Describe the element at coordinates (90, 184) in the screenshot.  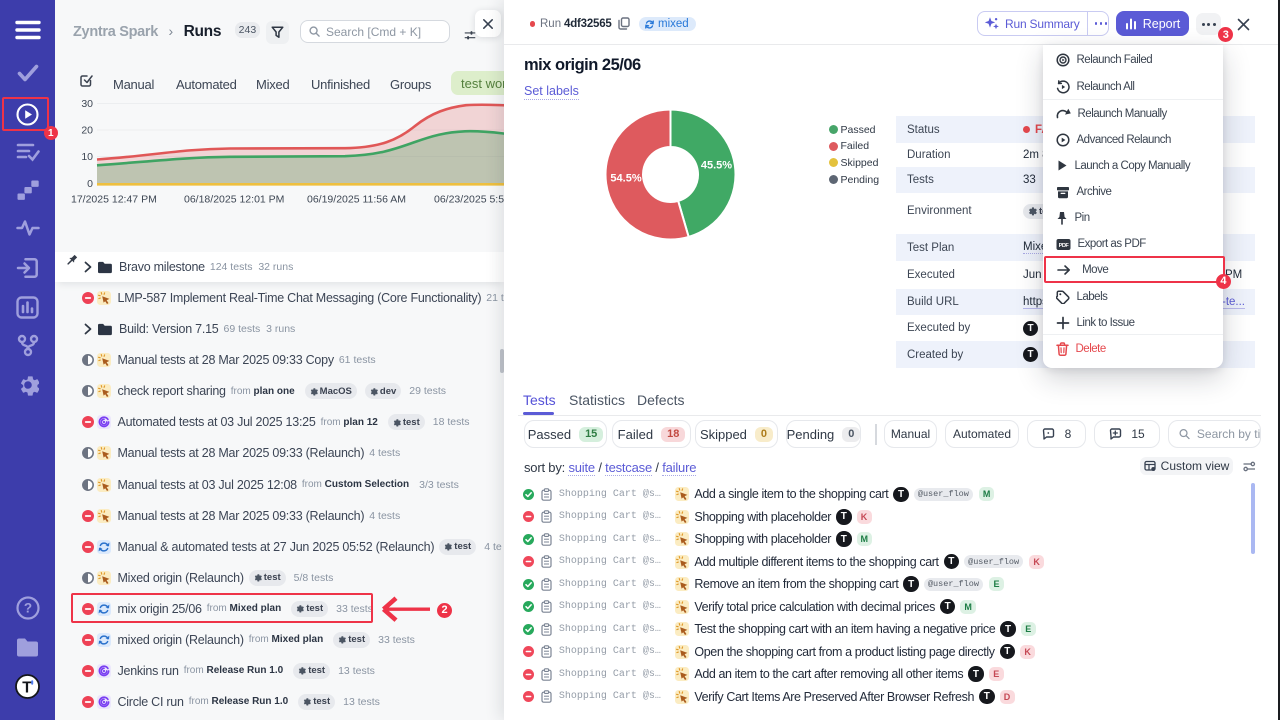
I see `svg-text: 0` at that location.